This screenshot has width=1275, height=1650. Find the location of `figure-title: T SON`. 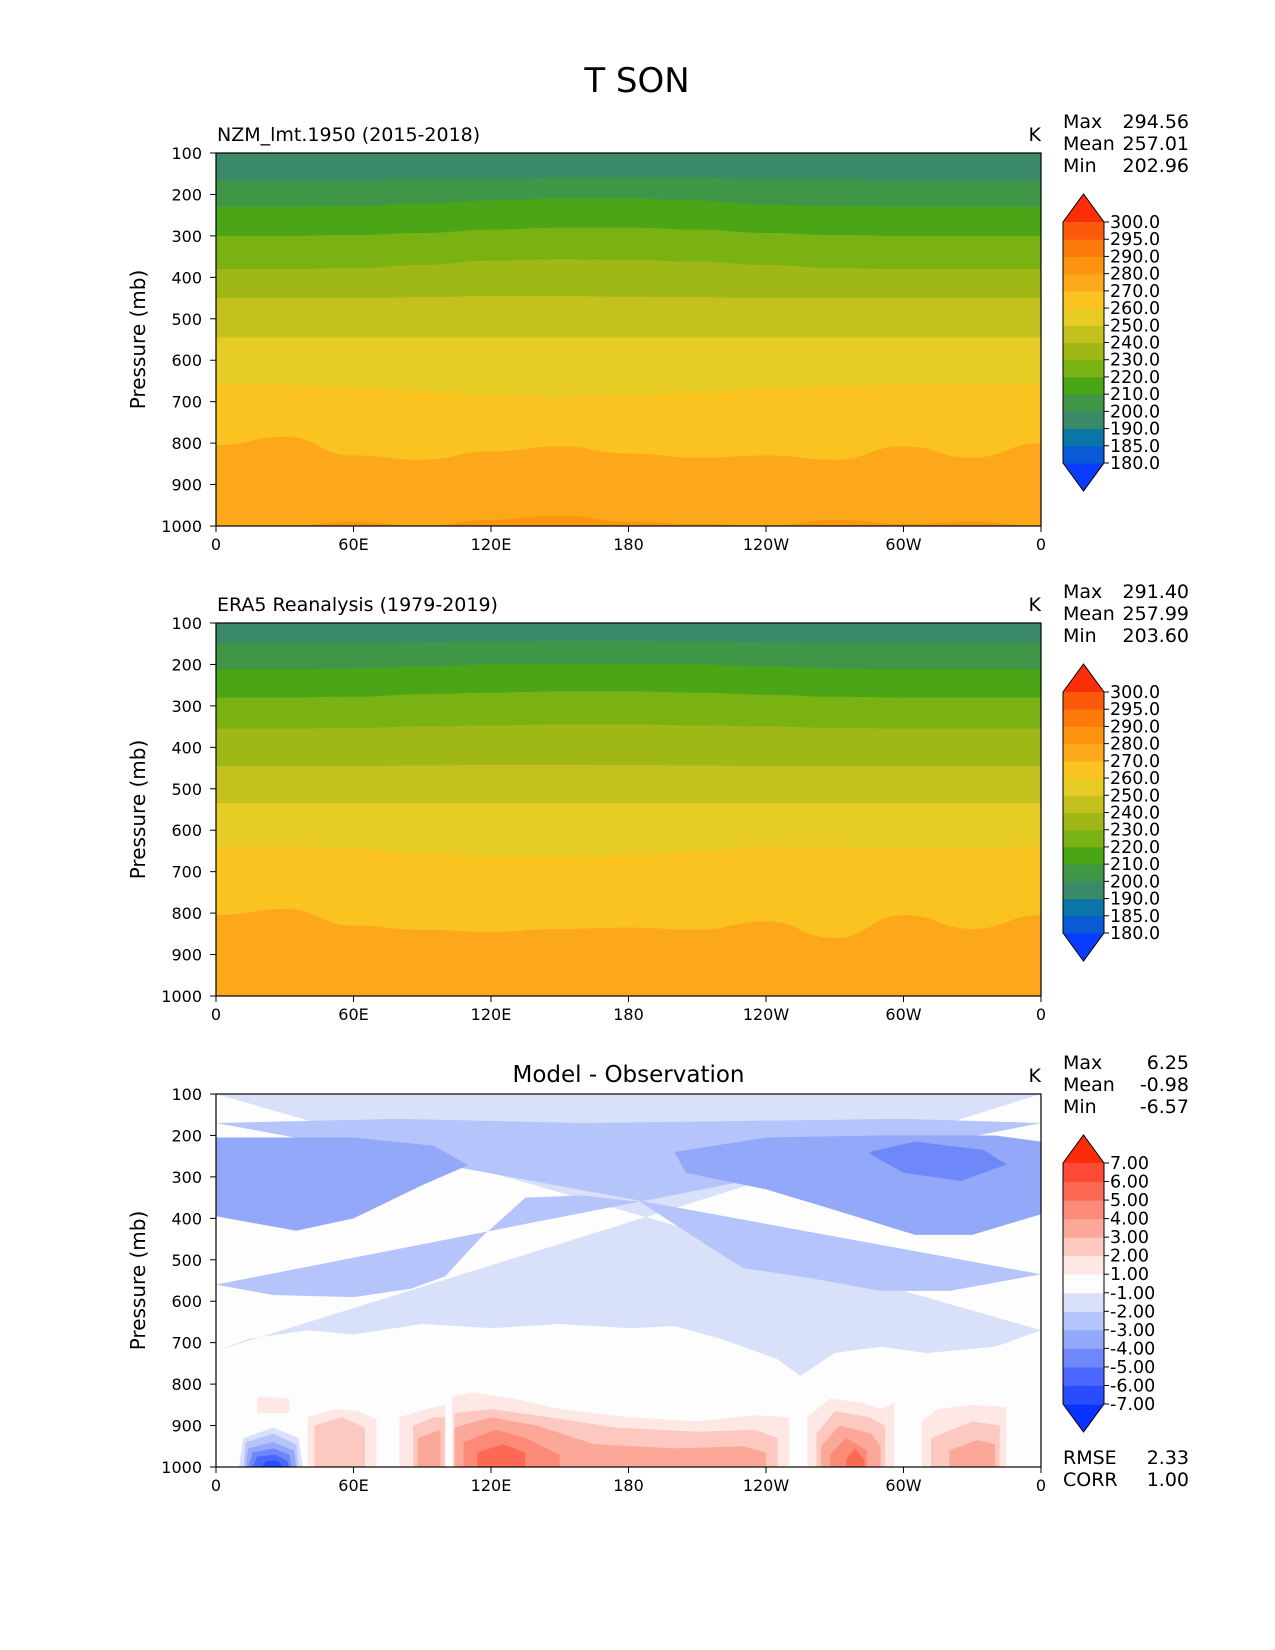

figure-title: T SON is located at coordinates (636, 81).